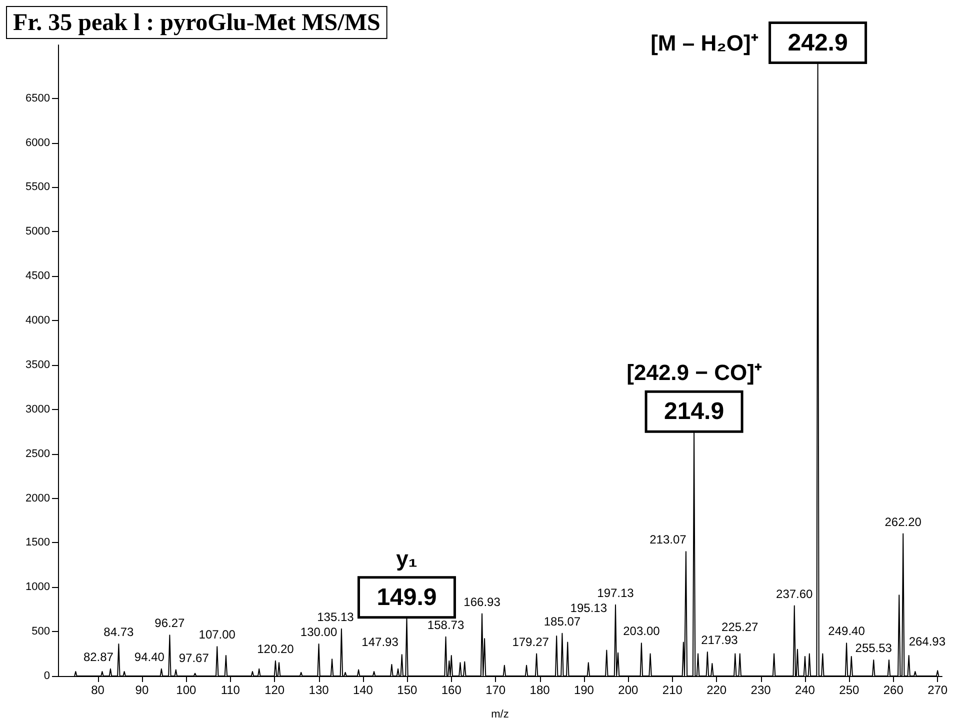 The image size is (954, 725). Describe the element at coordinates (98, 657) in the screenshot. I see `annotation: 82.87` at that location.